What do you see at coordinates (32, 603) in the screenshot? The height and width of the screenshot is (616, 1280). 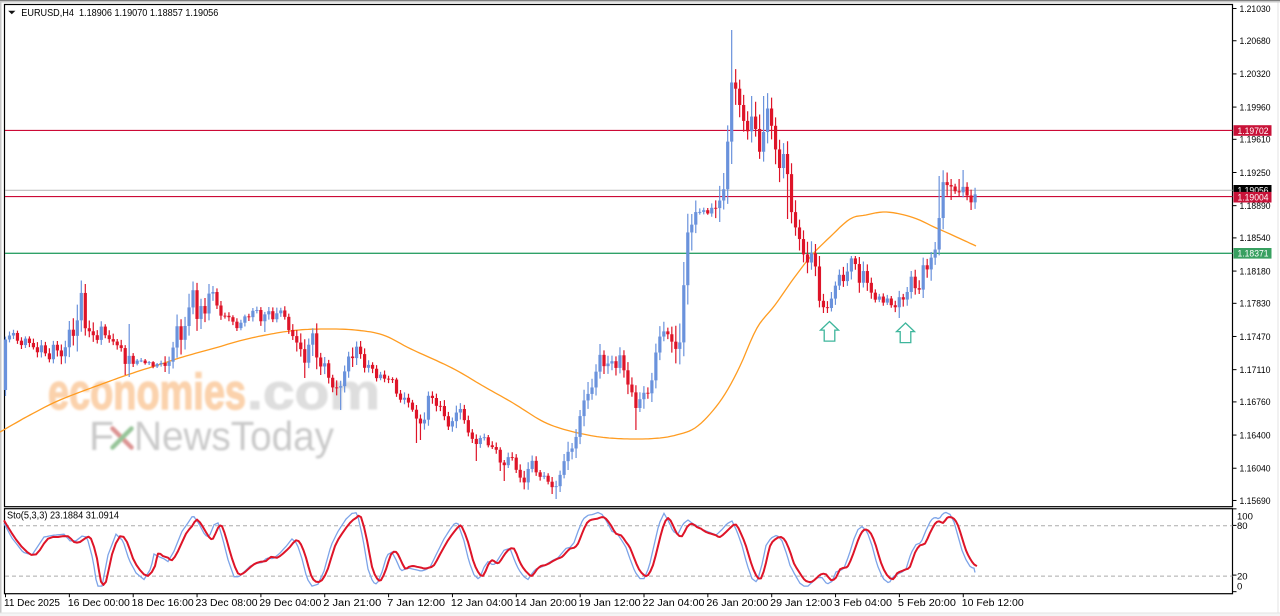 I see `svg-text: 11 Dec 2025` at bounding box center [32, 603].